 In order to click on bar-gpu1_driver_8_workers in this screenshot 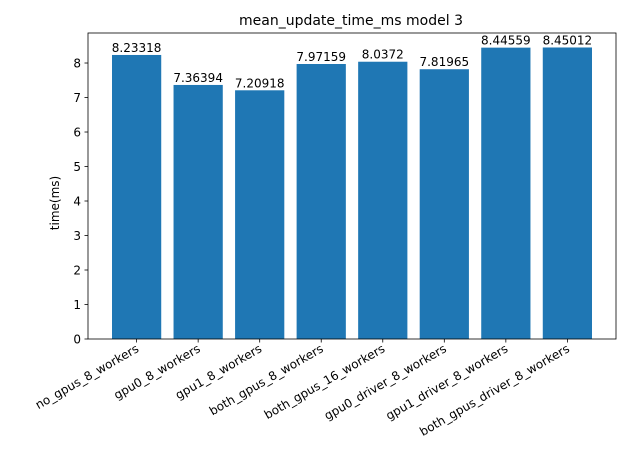, I will do `click(506, 193)`.